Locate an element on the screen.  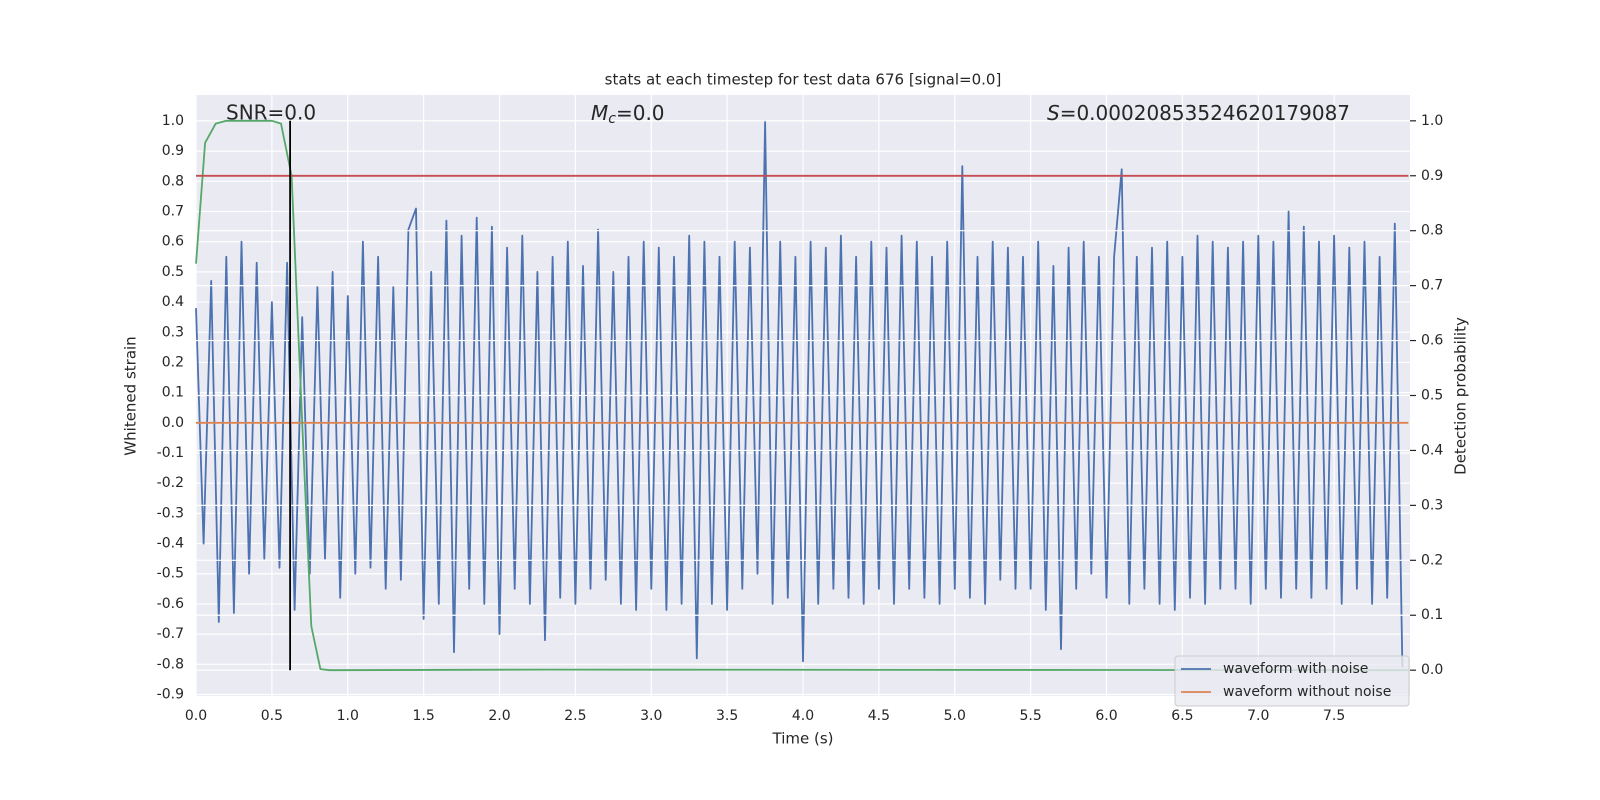
annotation: Mc=0.0 is located at coordinates (628, 114).